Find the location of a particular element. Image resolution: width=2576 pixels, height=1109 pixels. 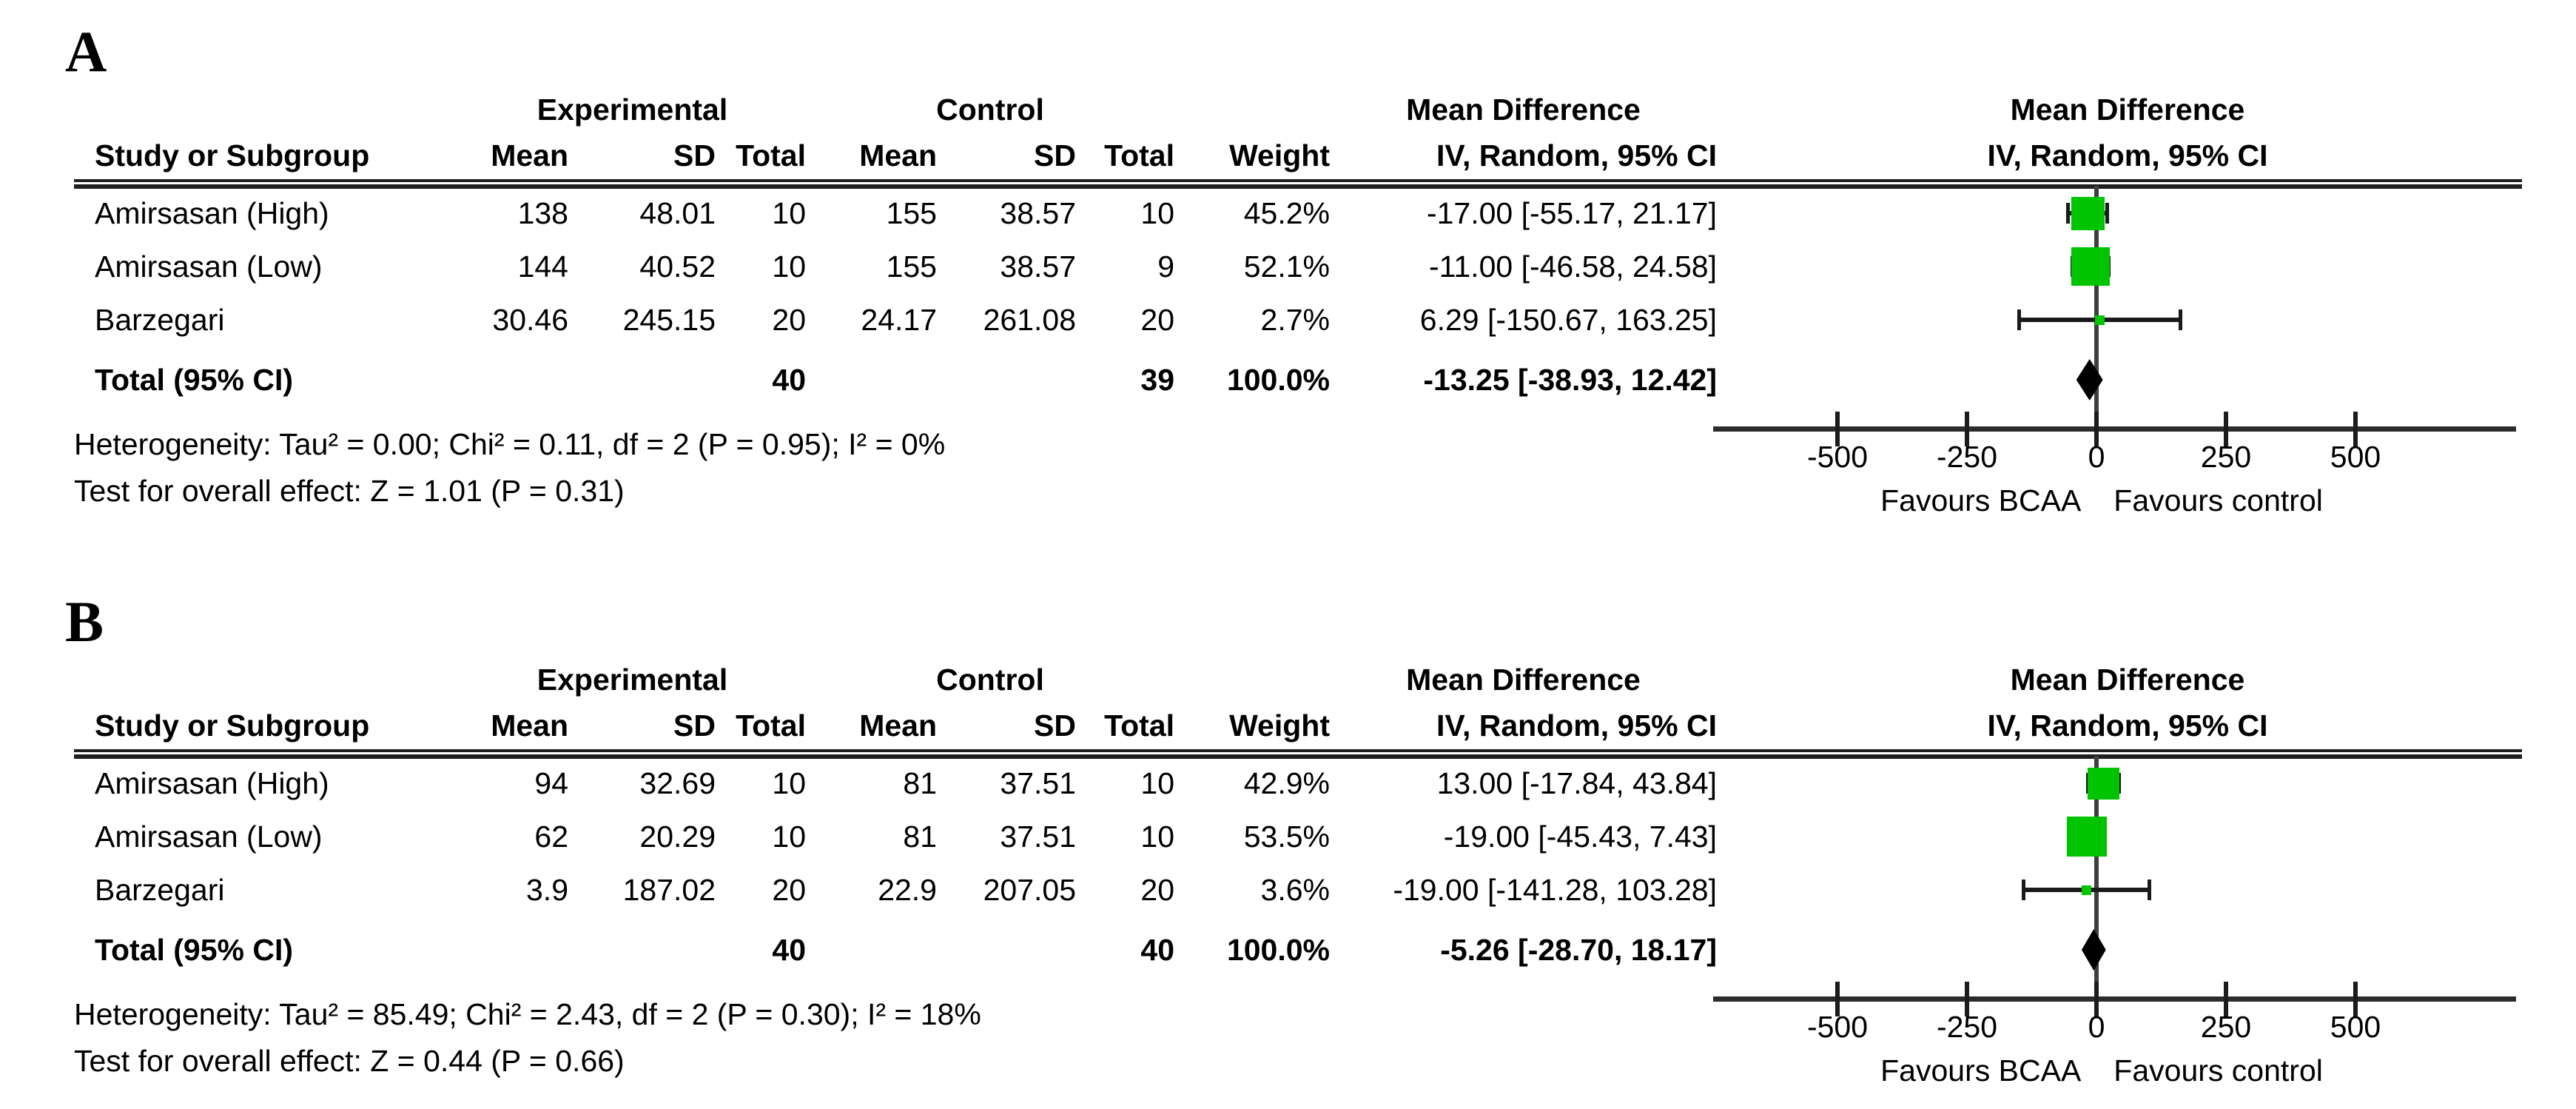

exp-mean: 30.46 is located at coordinates (530, 320).